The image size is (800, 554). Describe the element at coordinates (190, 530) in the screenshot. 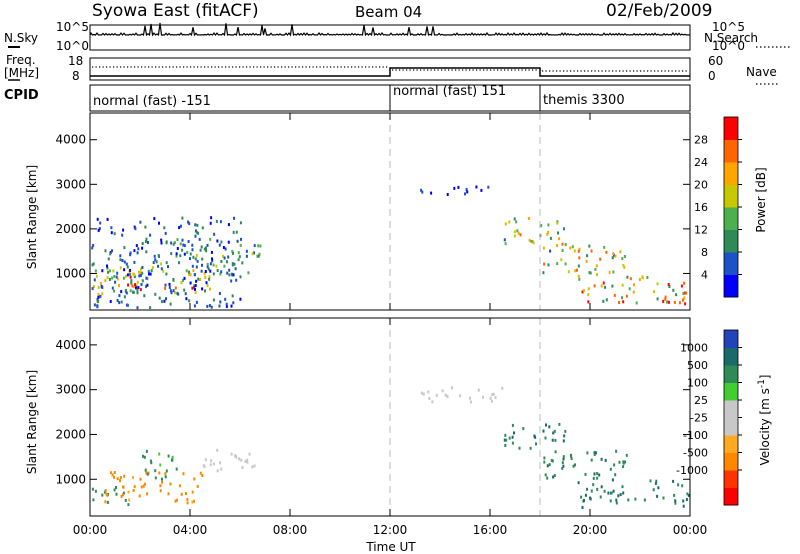

I see `x-tick-label: 04:00` at that location.